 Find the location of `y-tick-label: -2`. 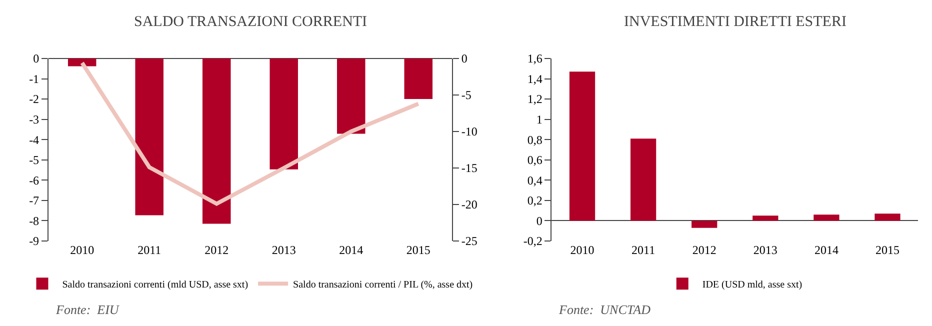

y-tick-label: -2 is located at coordinates (34, 99).